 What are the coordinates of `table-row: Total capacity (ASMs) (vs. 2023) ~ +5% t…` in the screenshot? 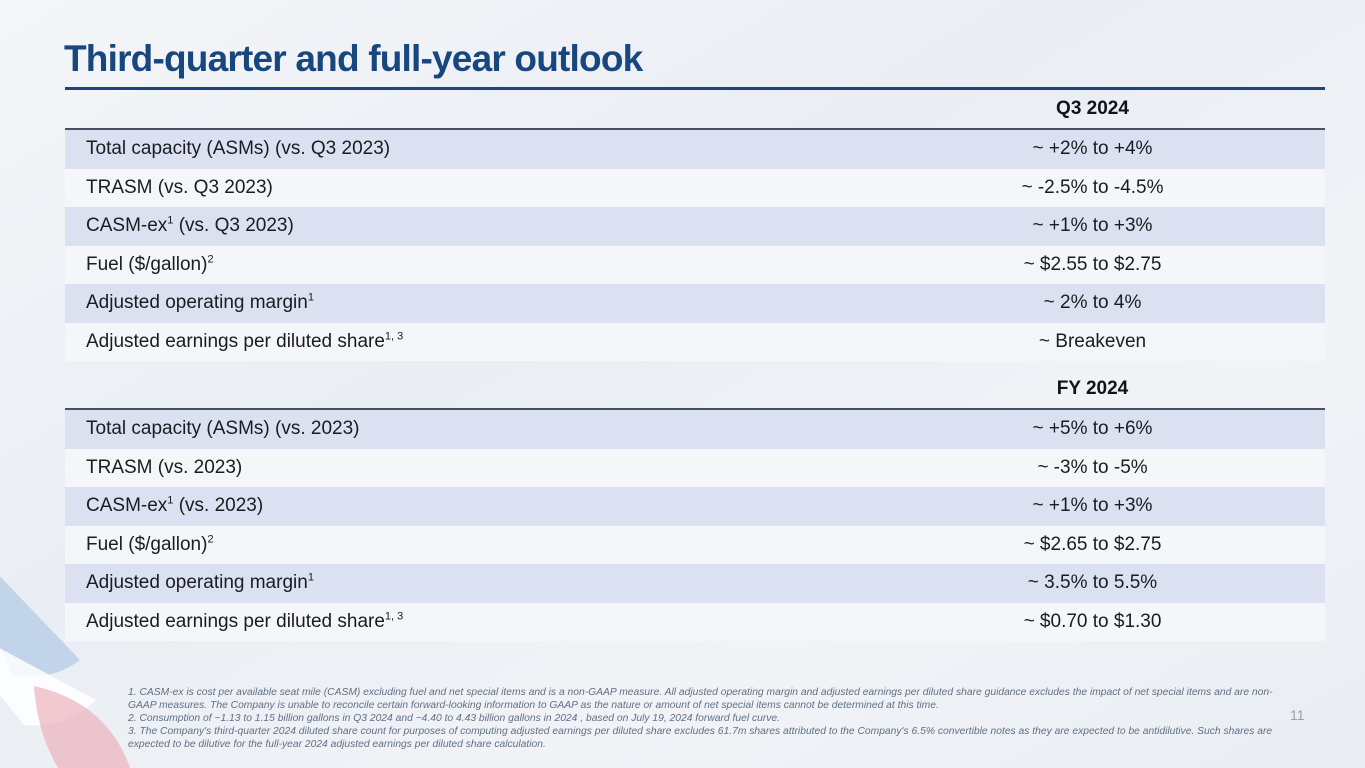 It's located at (695, 429).